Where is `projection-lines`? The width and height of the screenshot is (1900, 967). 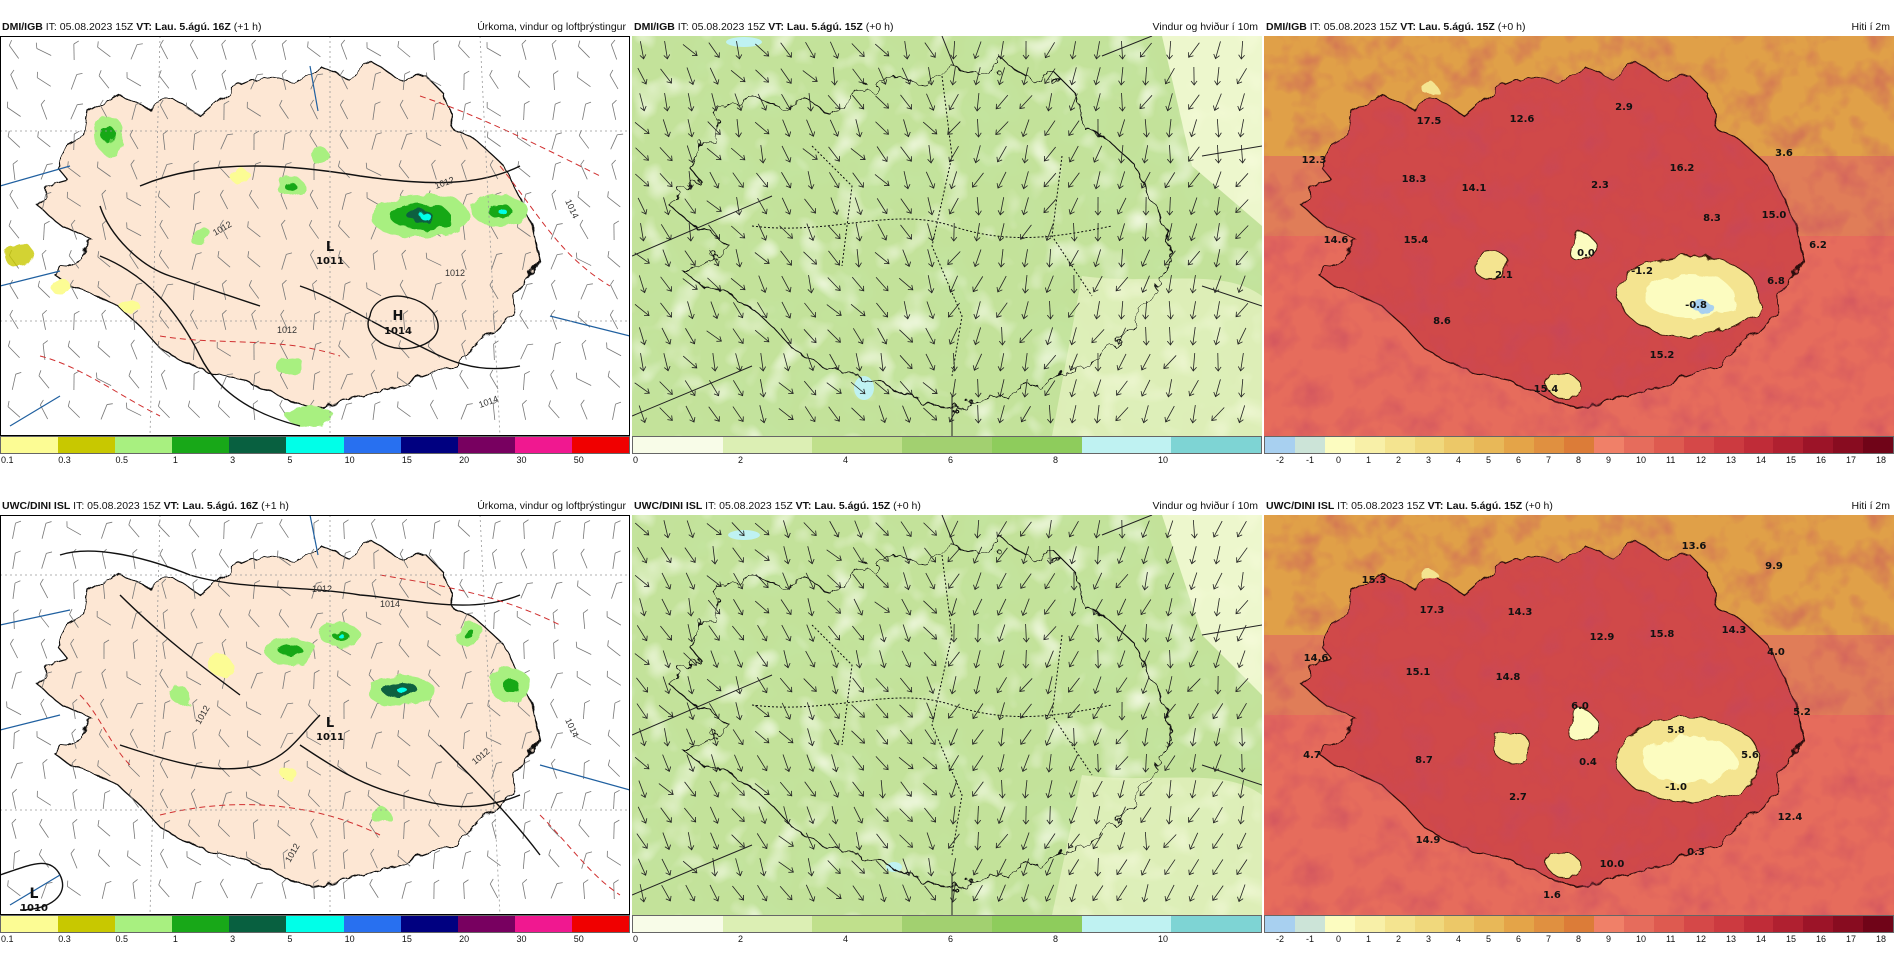 projection-lines is located at coordinates (315, 710).